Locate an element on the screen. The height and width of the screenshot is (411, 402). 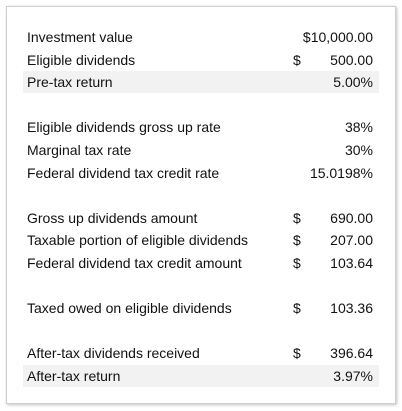
table-row: Investment value $10,000.00 is located at coordinates (201, 37).